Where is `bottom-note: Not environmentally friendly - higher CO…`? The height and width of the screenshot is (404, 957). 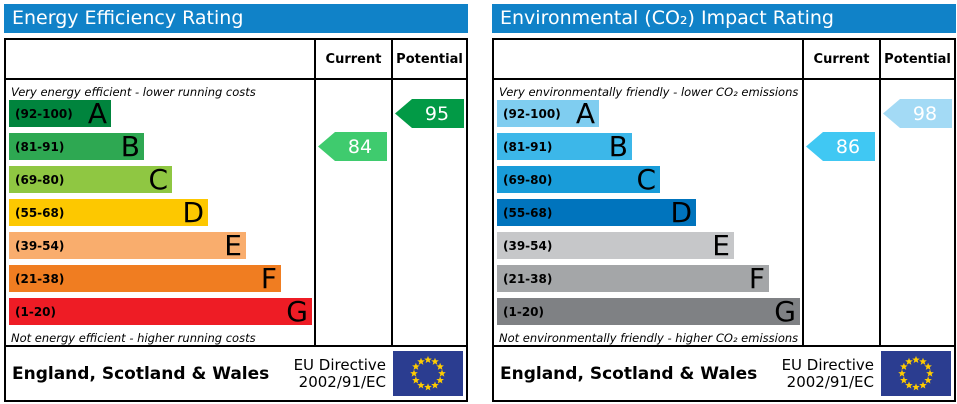 bottom-note: Not environmentally friendly - higher CO… is located at coordinates (649, 338).